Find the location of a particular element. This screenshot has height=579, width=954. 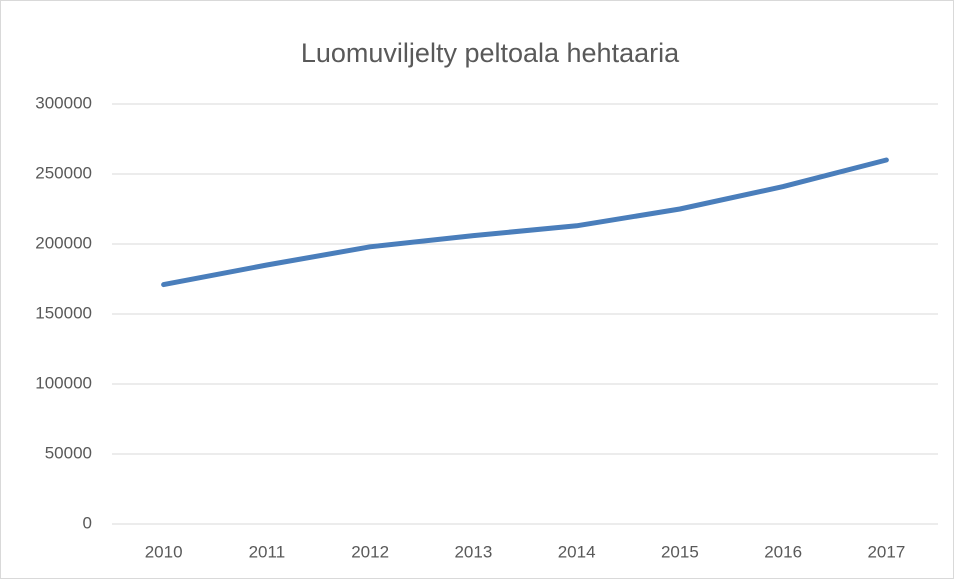

y-tick-label: 150000 is located at coordinates (63, 312).